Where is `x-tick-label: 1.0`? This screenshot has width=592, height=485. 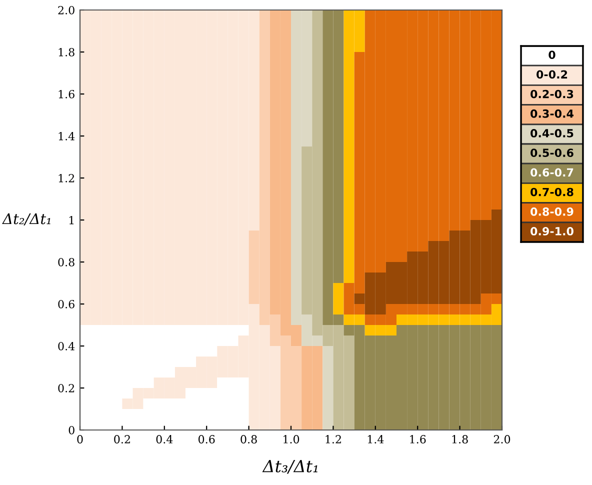
x-tick-label: 1.0 is located at coordinates (292, 439).